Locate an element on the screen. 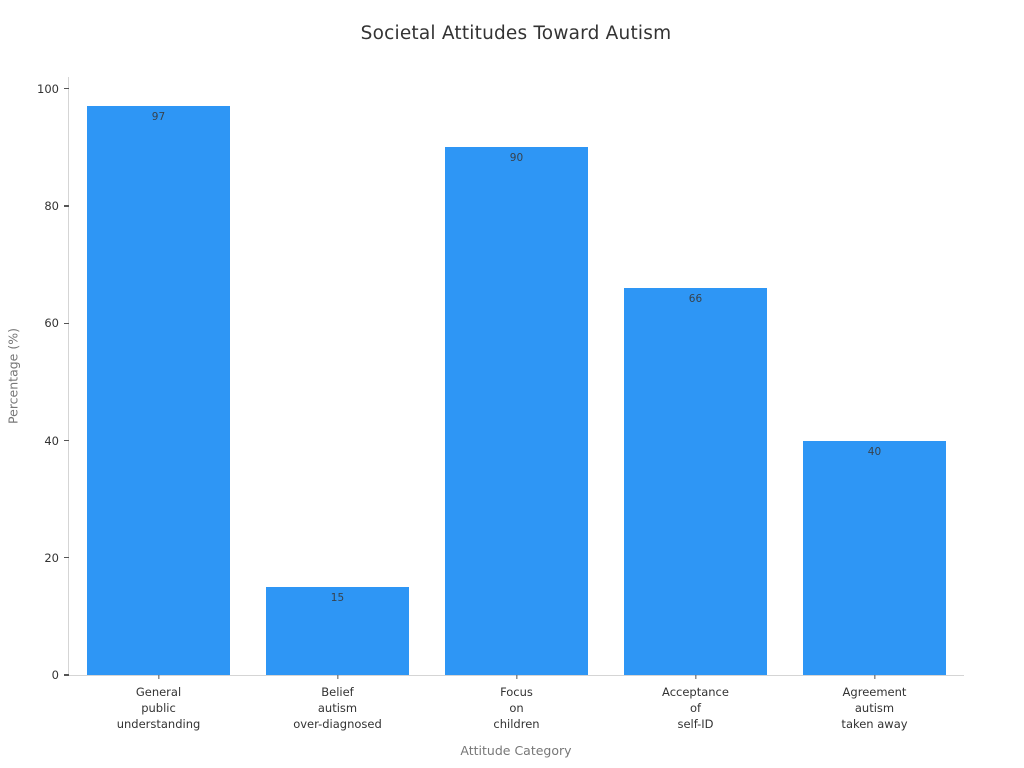 The height and width of the screenshot is (768, 1024). y-tick-60: 60 is located at coordinates (41, 323).